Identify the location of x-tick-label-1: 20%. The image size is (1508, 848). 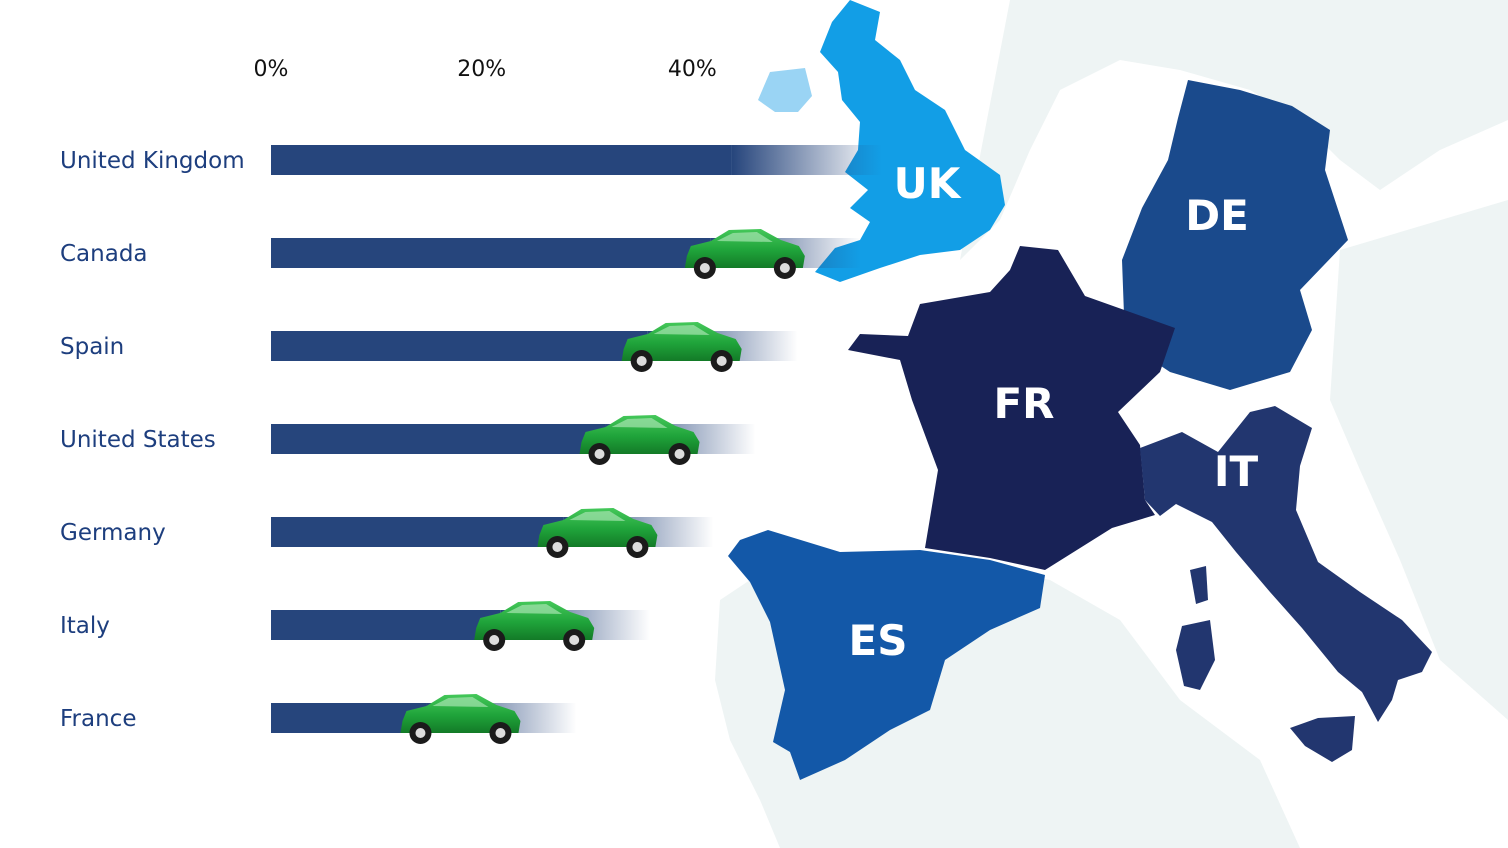
(481, 69).